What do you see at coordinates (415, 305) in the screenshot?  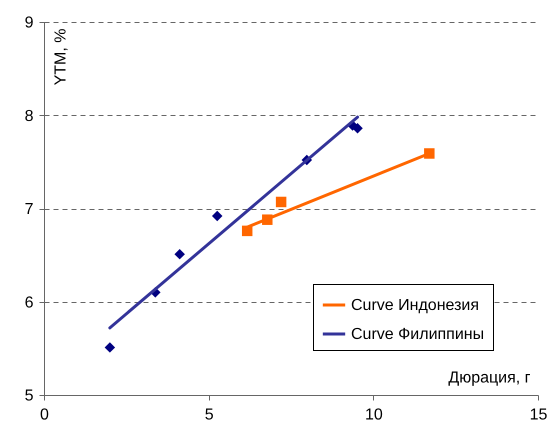 I see `legend-label: Curve Индонезия` at bounding box center [415, 305].